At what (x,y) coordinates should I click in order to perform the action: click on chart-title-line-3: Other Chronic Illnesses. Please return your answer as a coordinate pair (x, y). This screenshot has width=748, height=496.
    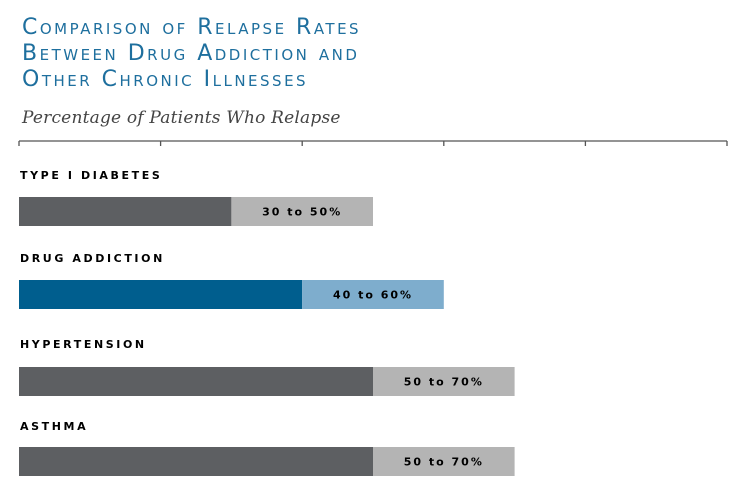
    Looking at the image, I should click on (165, 79).